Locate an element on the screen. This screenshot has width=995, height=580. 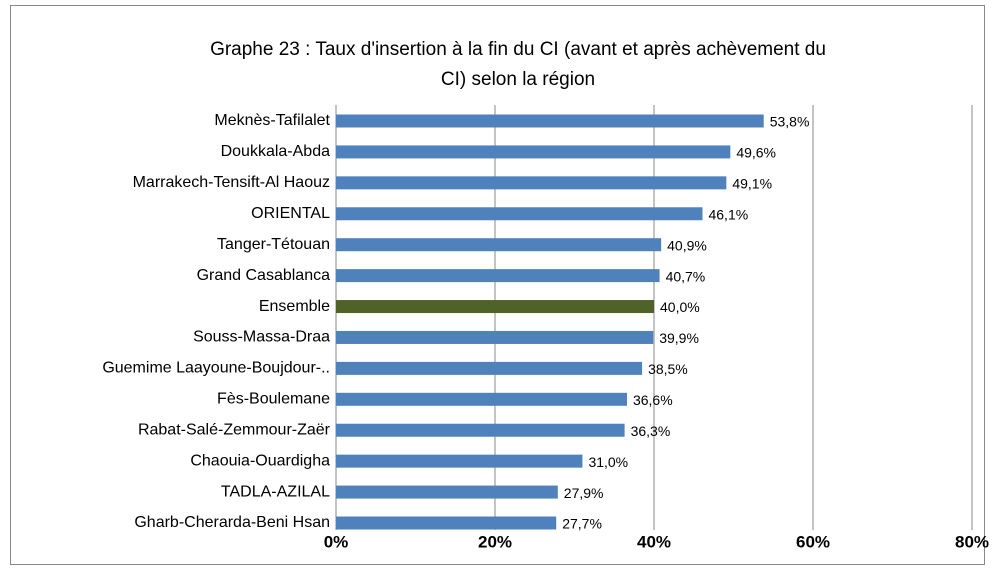
chart-title: CI) selon la région is located at coordinates (518, 79).